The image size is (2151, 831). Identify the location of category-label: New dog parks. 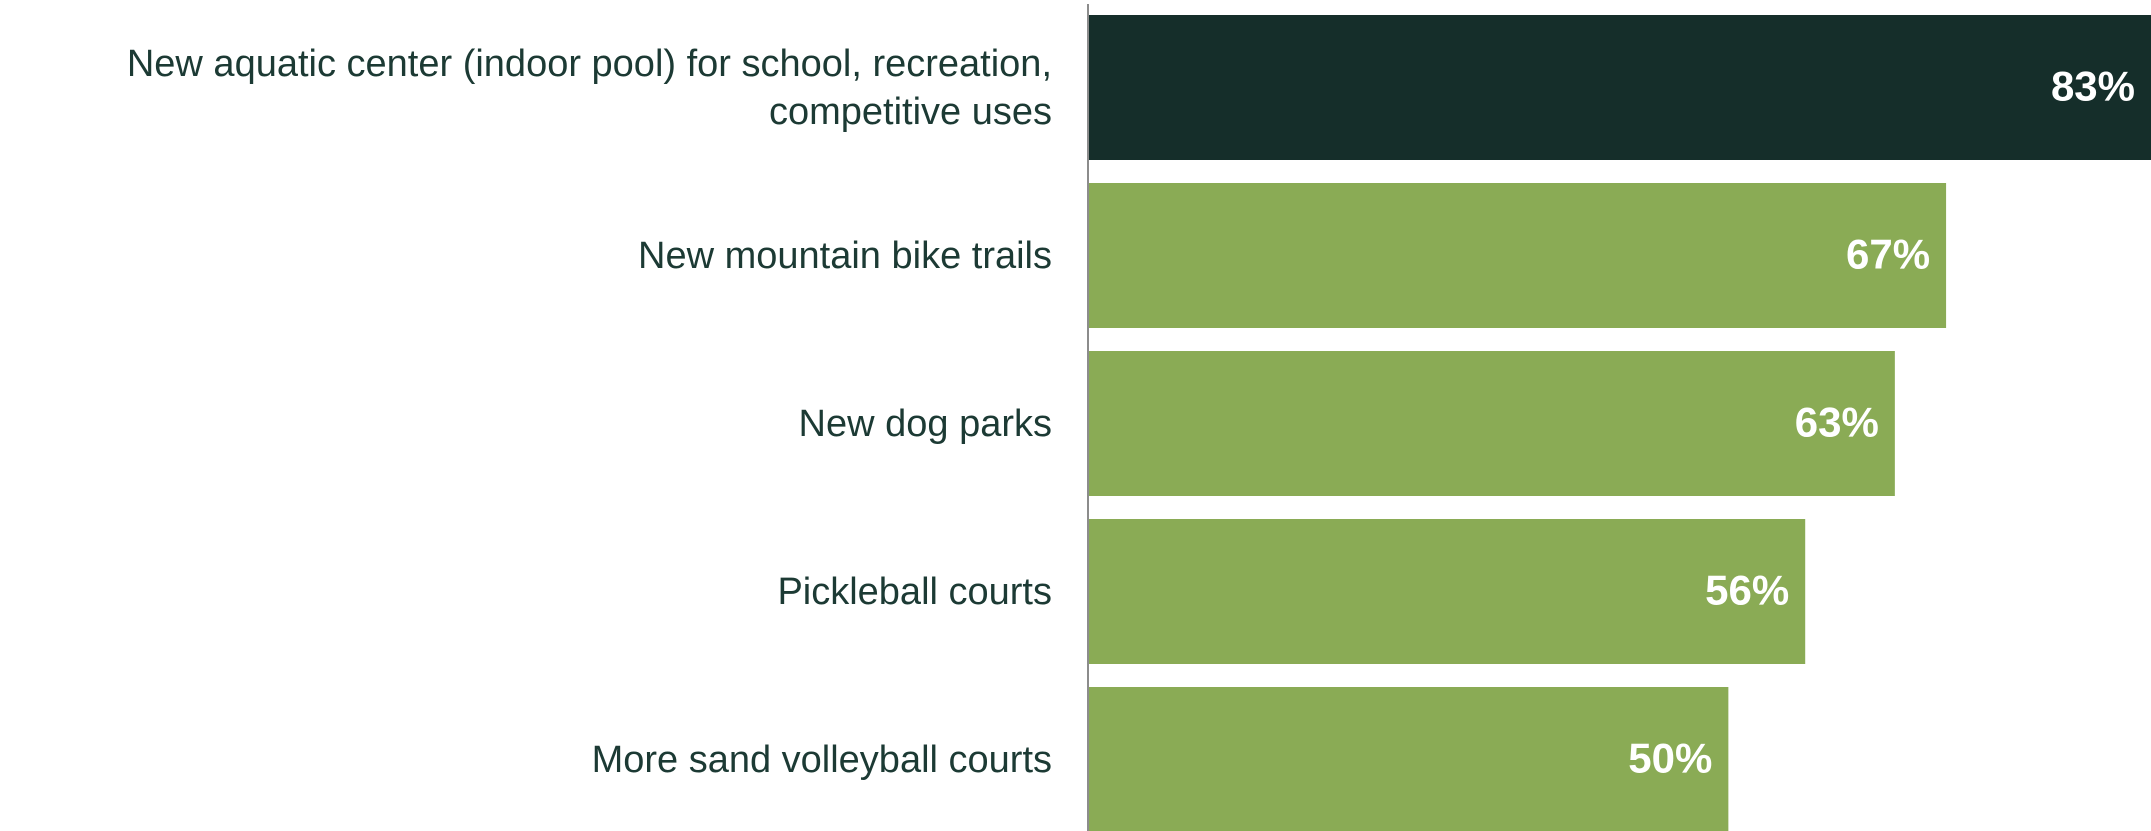
(925, 423).